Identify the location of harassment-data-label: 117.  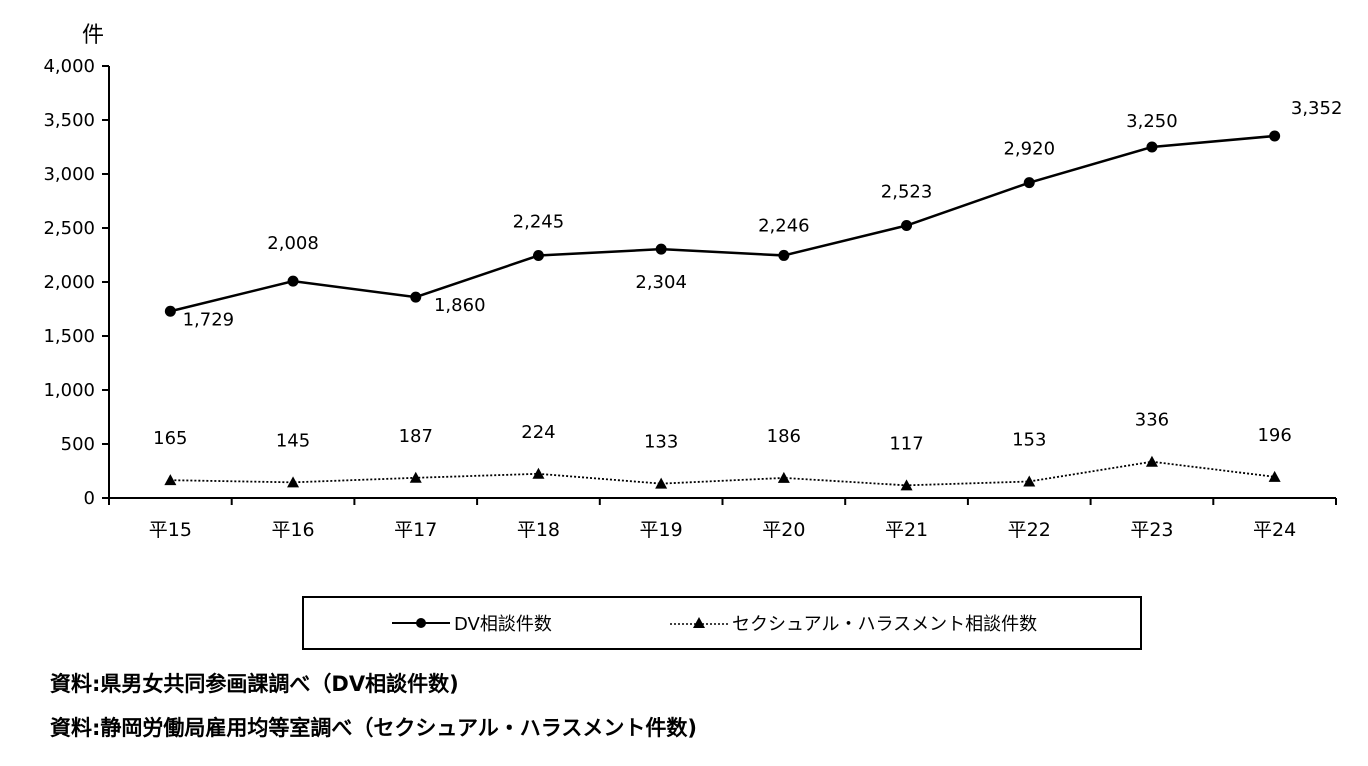
(906, 443).